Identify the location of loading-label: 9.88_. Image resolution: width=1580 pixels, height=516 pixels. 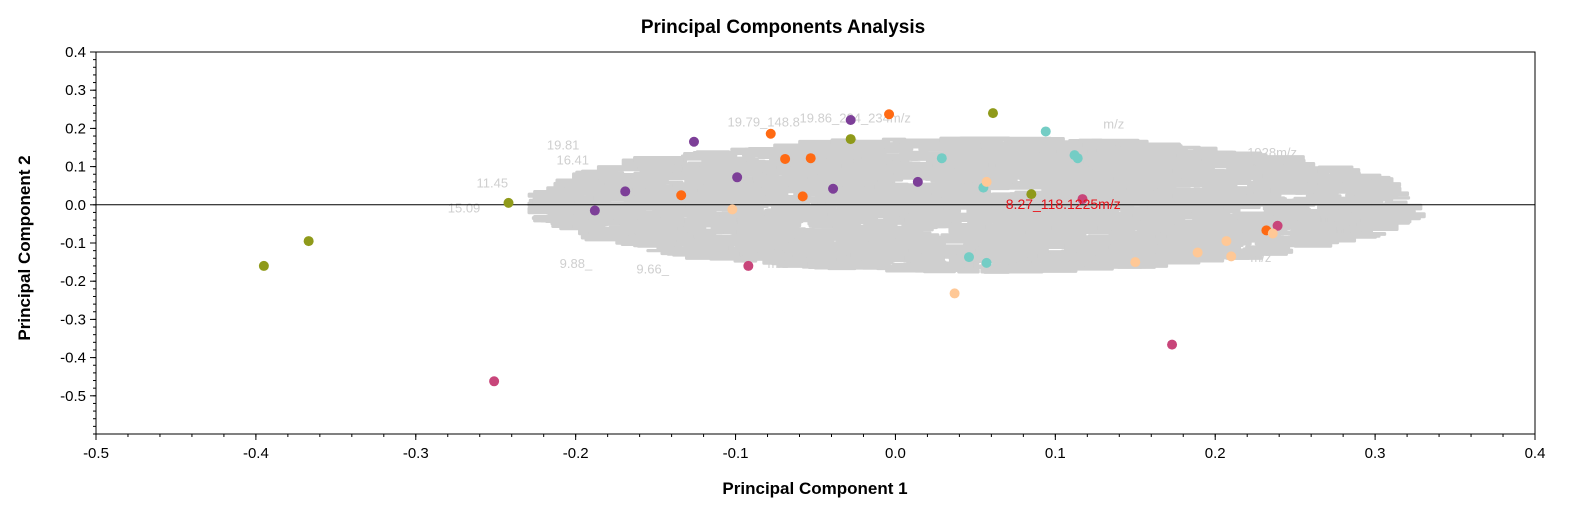
(576, 263).